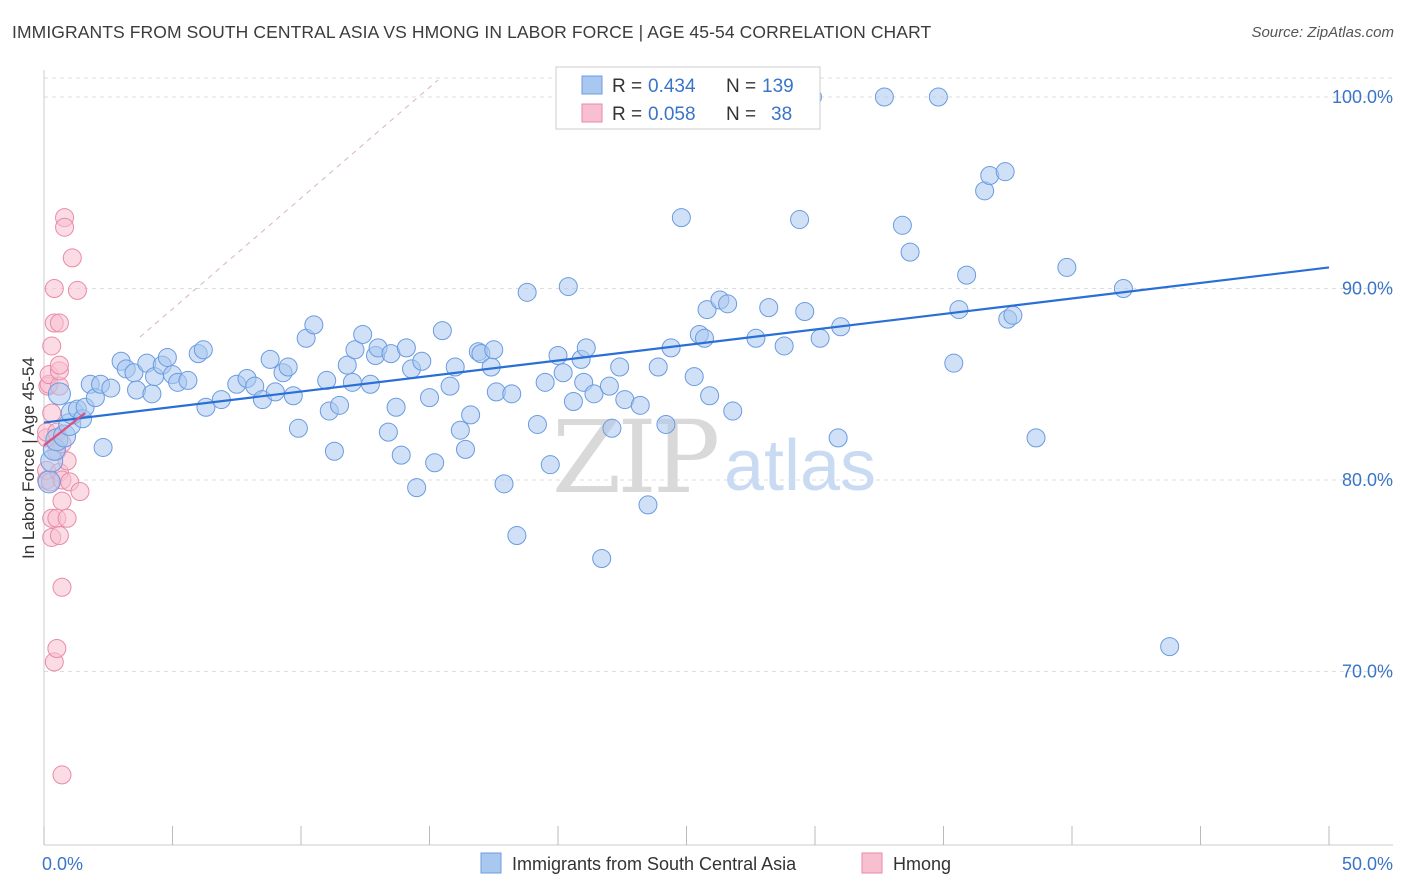 This screenshot has width=1406, height=892. What do you see at coordinates (491, 863) in the screenshot?
I see `legend-swatch-south-central-asia` at bounding box center [491, 863].